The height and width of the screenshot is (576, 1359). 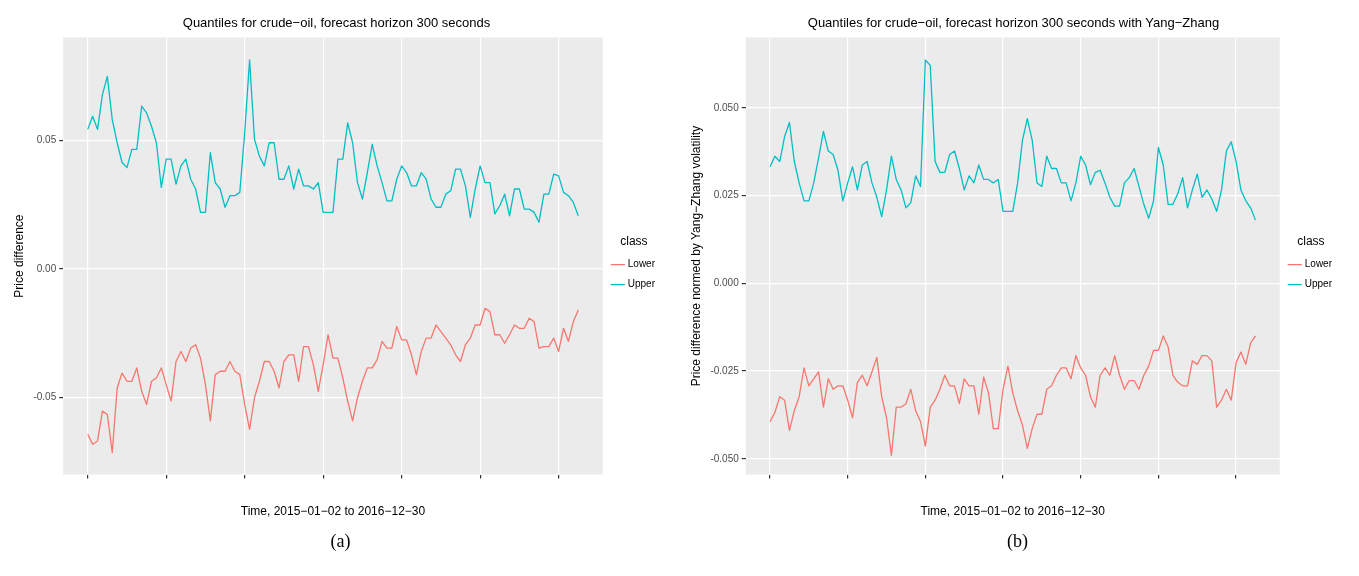 I want to click on y-tick-label: 0.00, so click(x=46, y=268).